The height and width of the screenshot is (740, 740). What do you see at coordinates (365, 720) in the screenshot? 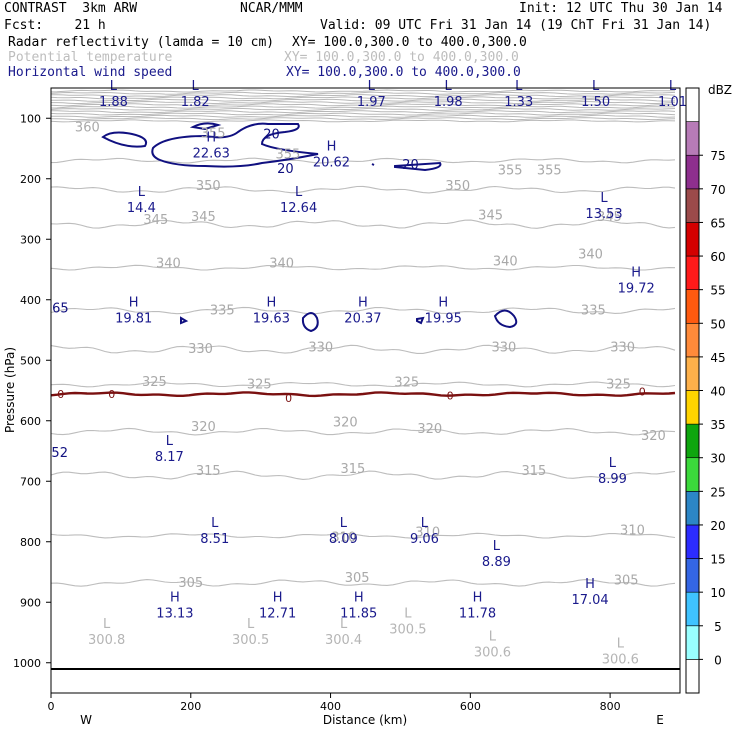
I see `x-axis-label: Distance (km)` at bounding box center [365, 720].